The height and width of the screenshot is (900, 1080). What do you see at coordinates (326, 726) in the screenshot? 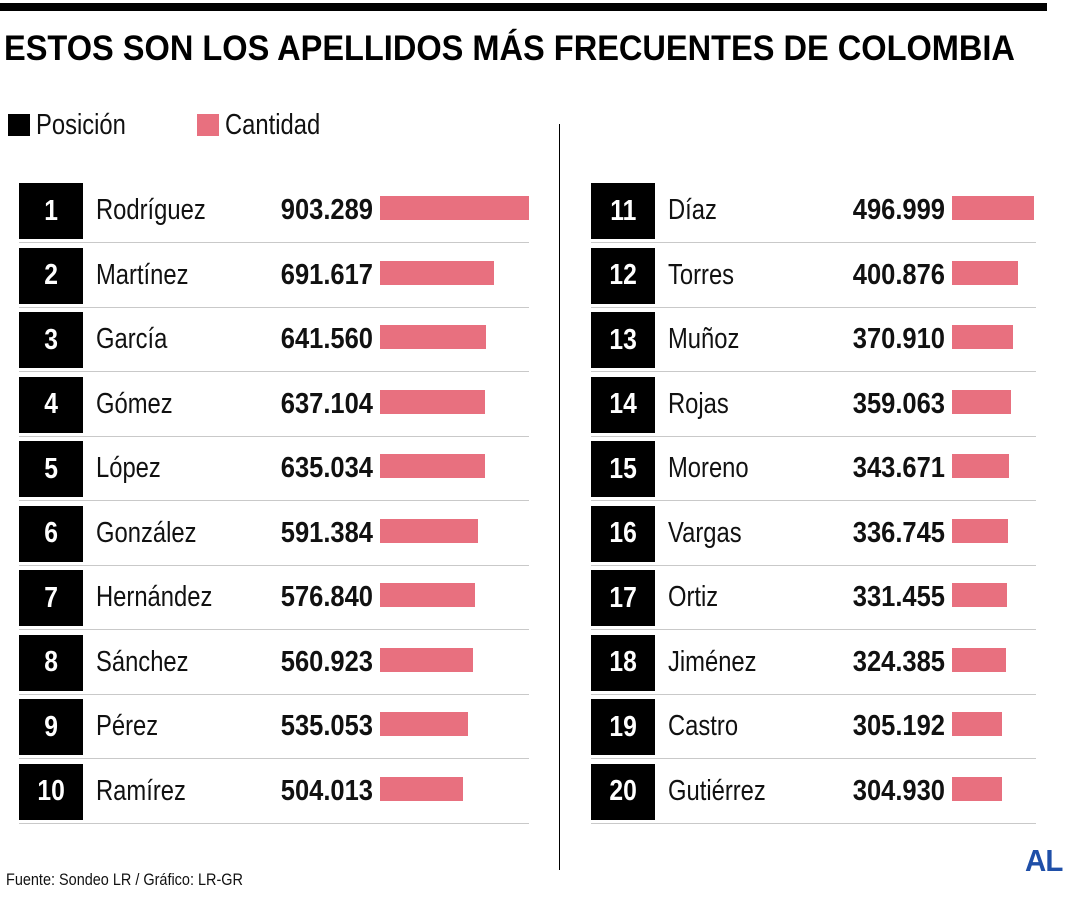
I see `value-label: 535.053` at bounding box center [326, 726].